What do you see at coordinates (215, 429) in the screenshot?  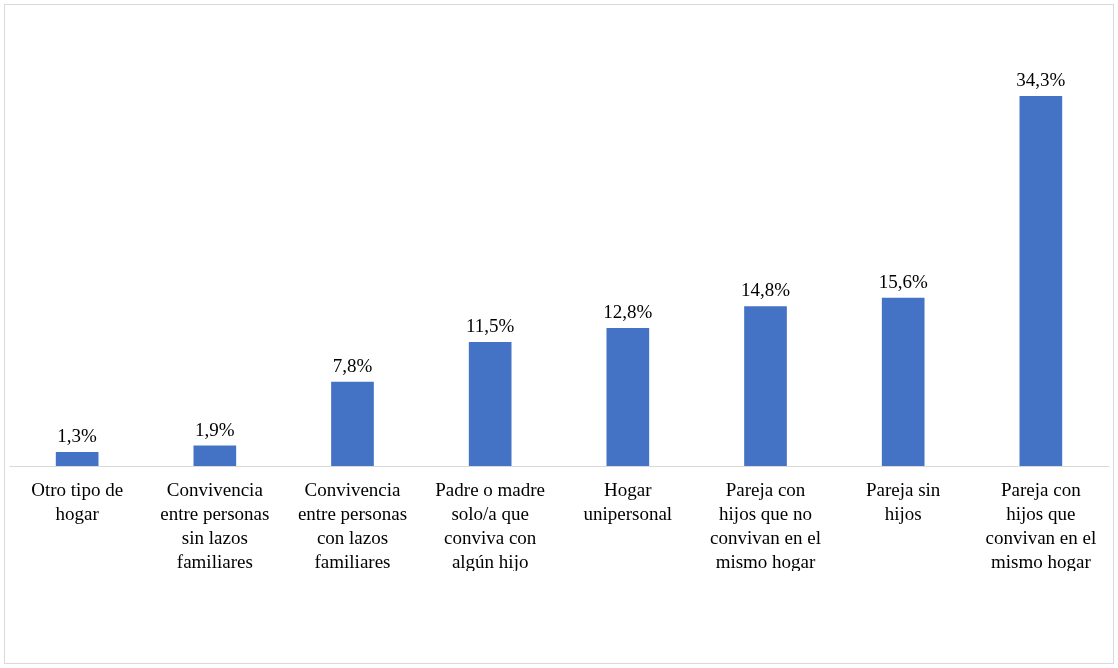 I see `data-label: 1,9%` at bounding box center [215, 429].